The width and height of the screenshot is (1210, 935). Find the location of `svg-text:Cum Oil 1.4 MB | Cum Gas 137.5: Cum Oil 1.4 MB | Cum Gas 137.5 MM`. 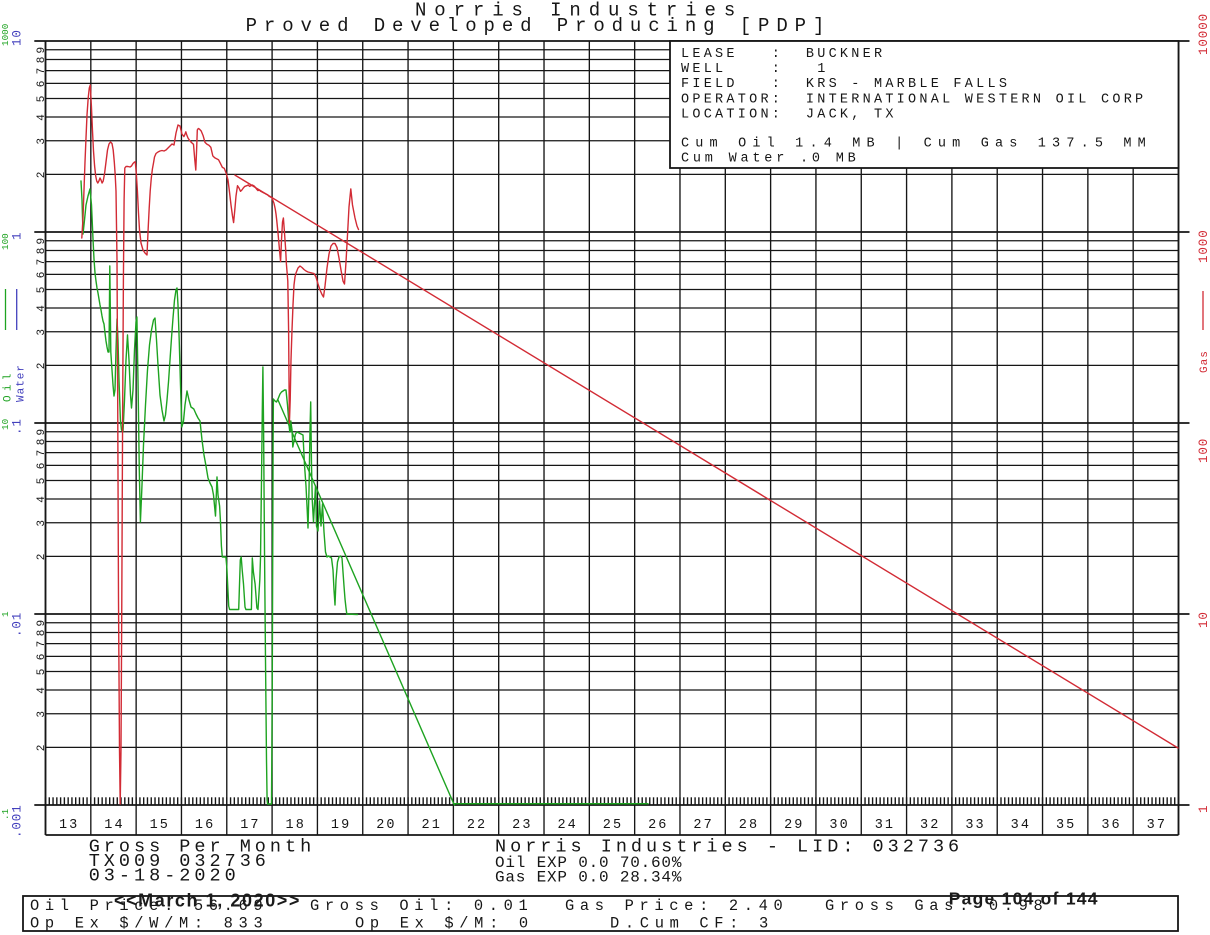

svg-text:Cum Oil 1.4 MB | Cum Gas 137.5: Cum Oil 1.4 MB | Cum Gas 137.5 MM is located at coordinates (916, 143).